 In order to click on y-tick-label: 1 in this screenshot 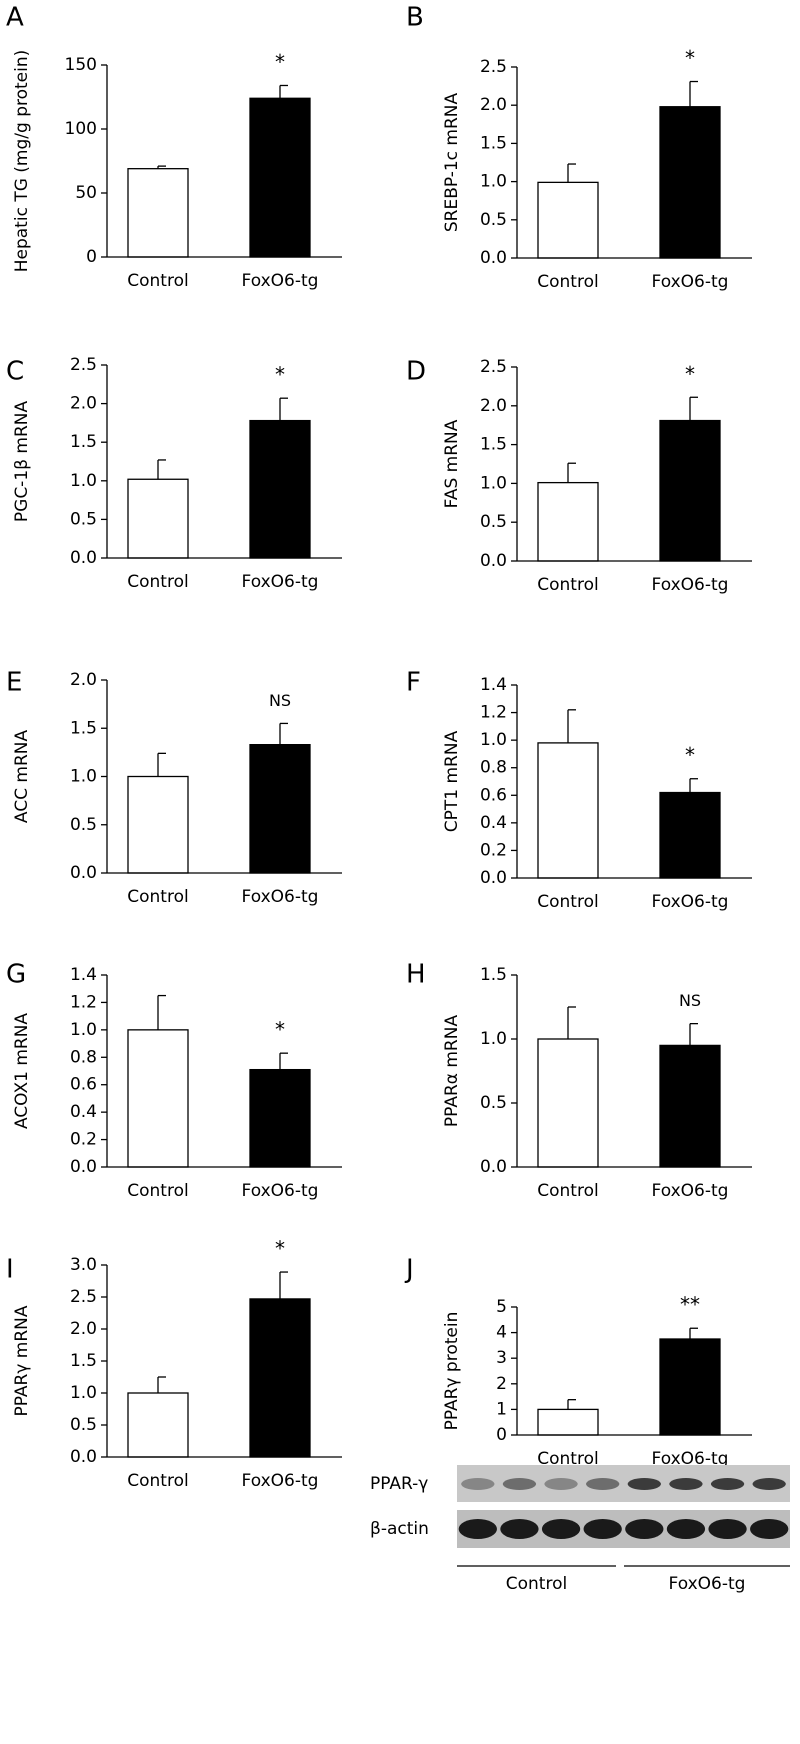, I will do `click(501, 1409)`.